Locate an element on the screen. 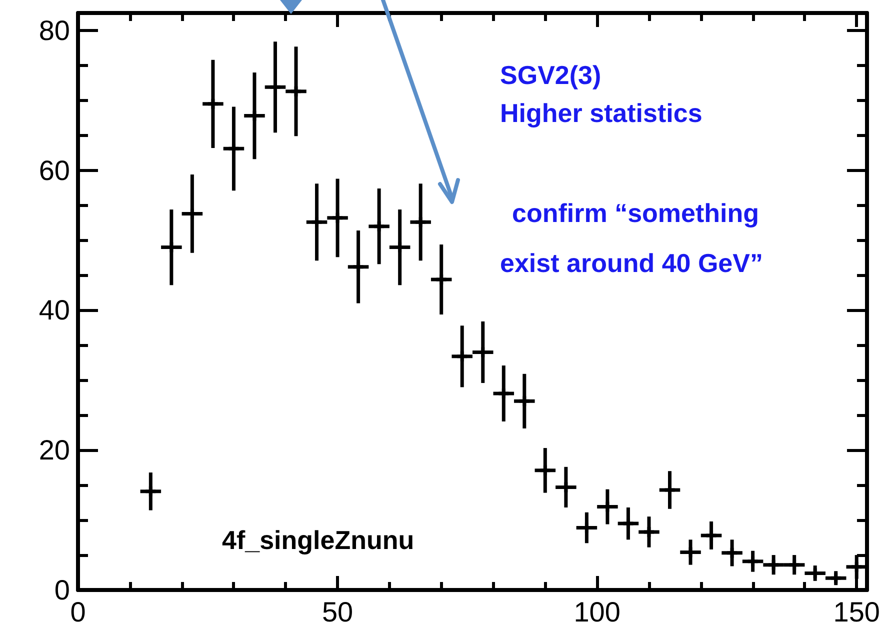  annotation: Higher statistics is located at coordinates (601, 113).